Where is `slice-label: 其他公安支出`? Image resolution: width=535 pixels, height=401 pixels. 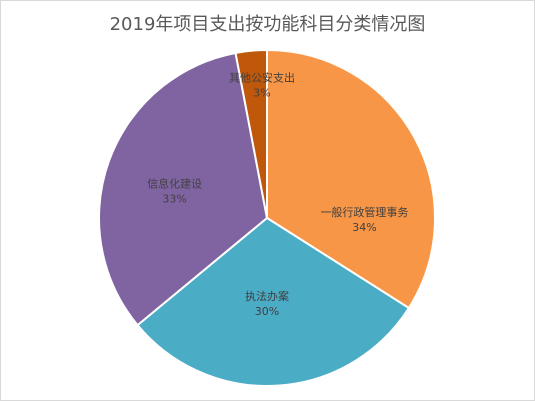 slice-label: 其他公安支出 is located at coordinates (262, 78).